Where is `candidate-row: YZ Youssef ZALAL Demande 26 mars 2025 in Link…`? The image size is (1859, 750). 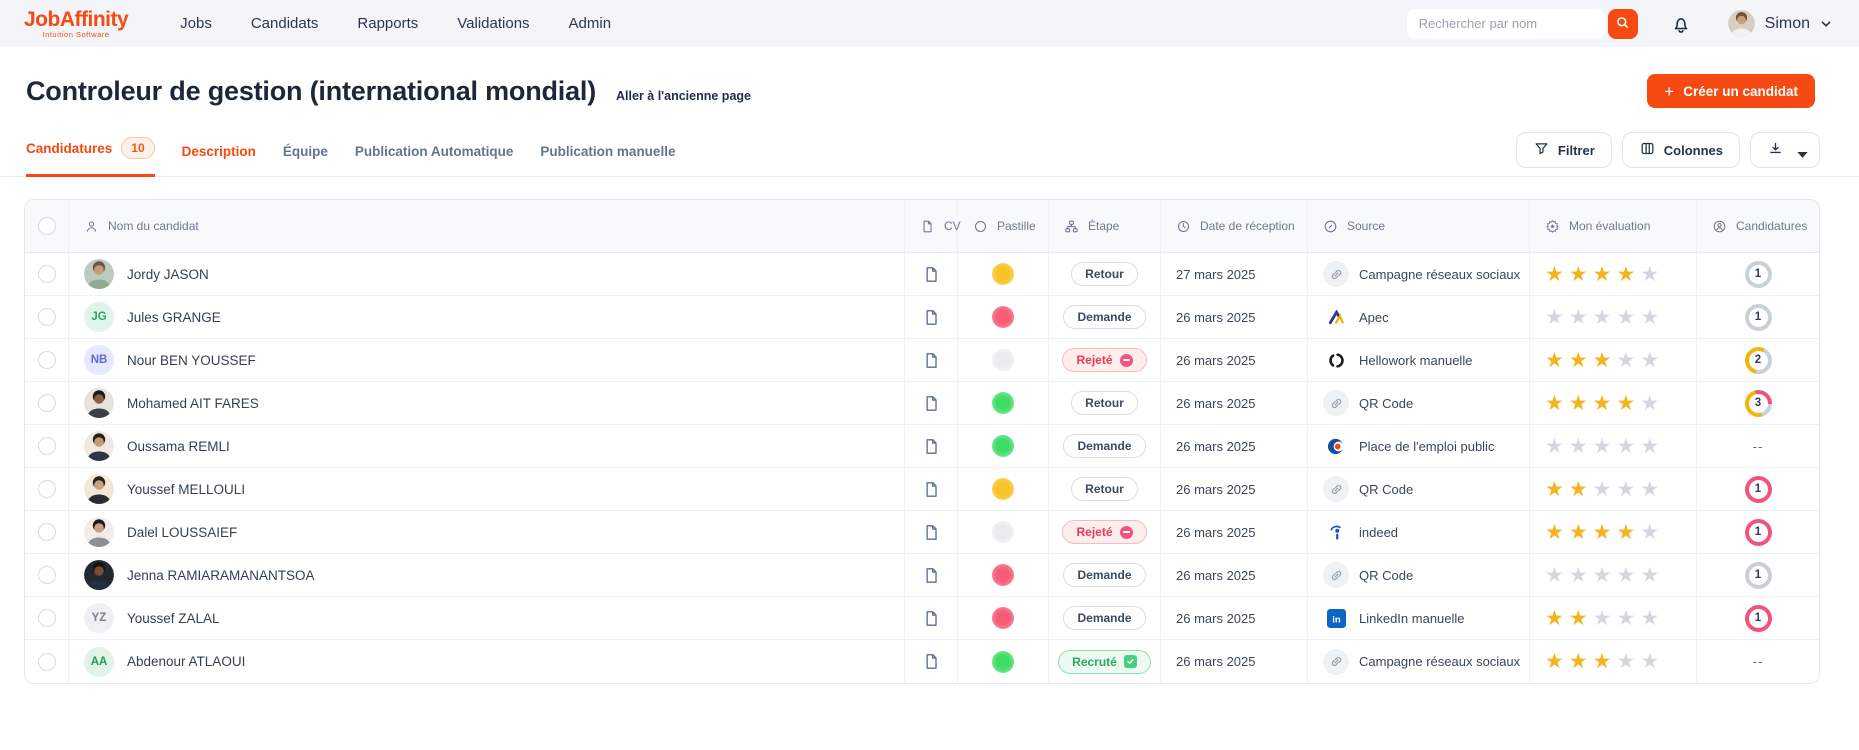
candidate-row: YZ Youssef ZALAL Demande 26 mars 2025 in Link… is located at coordinates (922, 618).